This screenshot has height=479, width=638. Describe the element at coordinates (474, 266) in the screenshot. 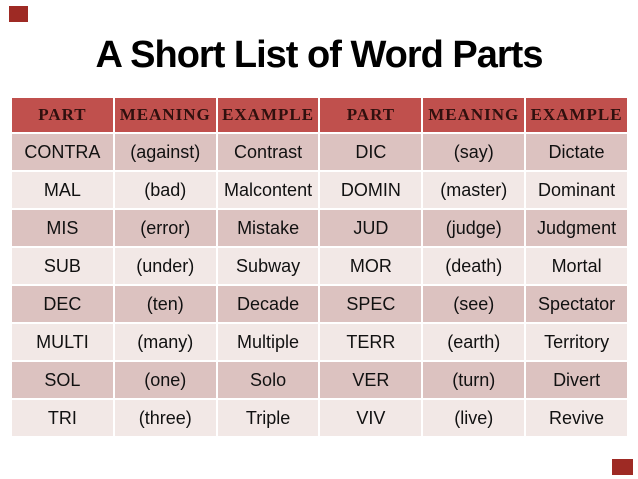

I see `table-cell: (death)` at that location.